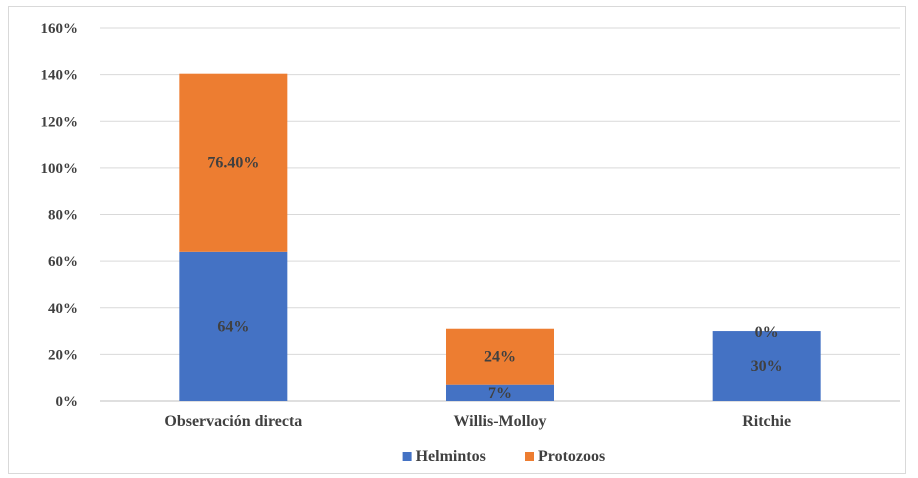  What do you see at coordinates (766, 421) in the screenshot?
I see `category-label: Ritchie` at bounding box center [766, 421].